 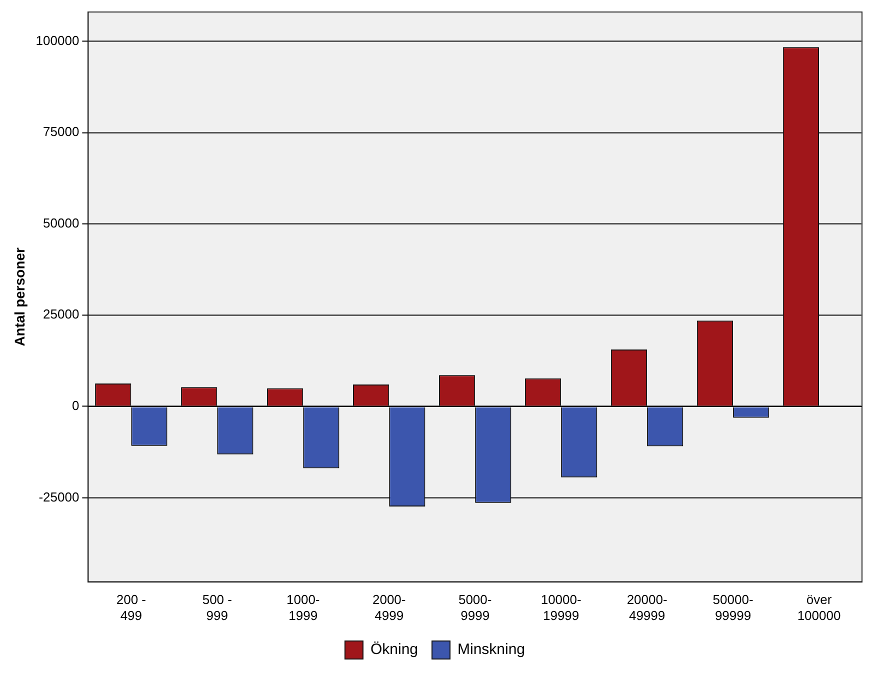 I want to click on y-axis-title: Antal personer, so click(x=19, y=296).